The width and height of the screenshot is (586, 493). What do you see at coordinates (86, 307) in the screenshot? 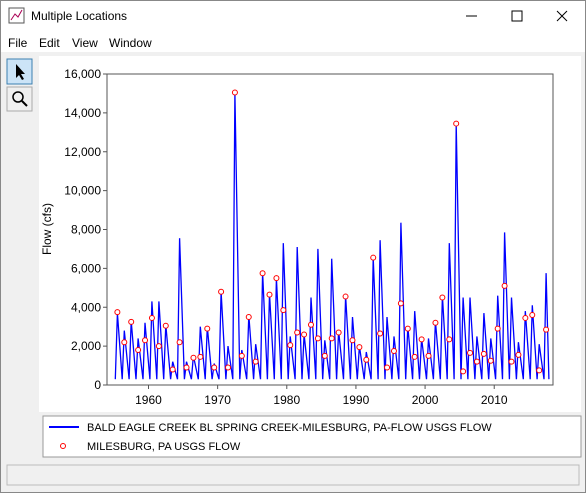
I see `y-tick-label: 4,000` at bounding box center [86, 307].